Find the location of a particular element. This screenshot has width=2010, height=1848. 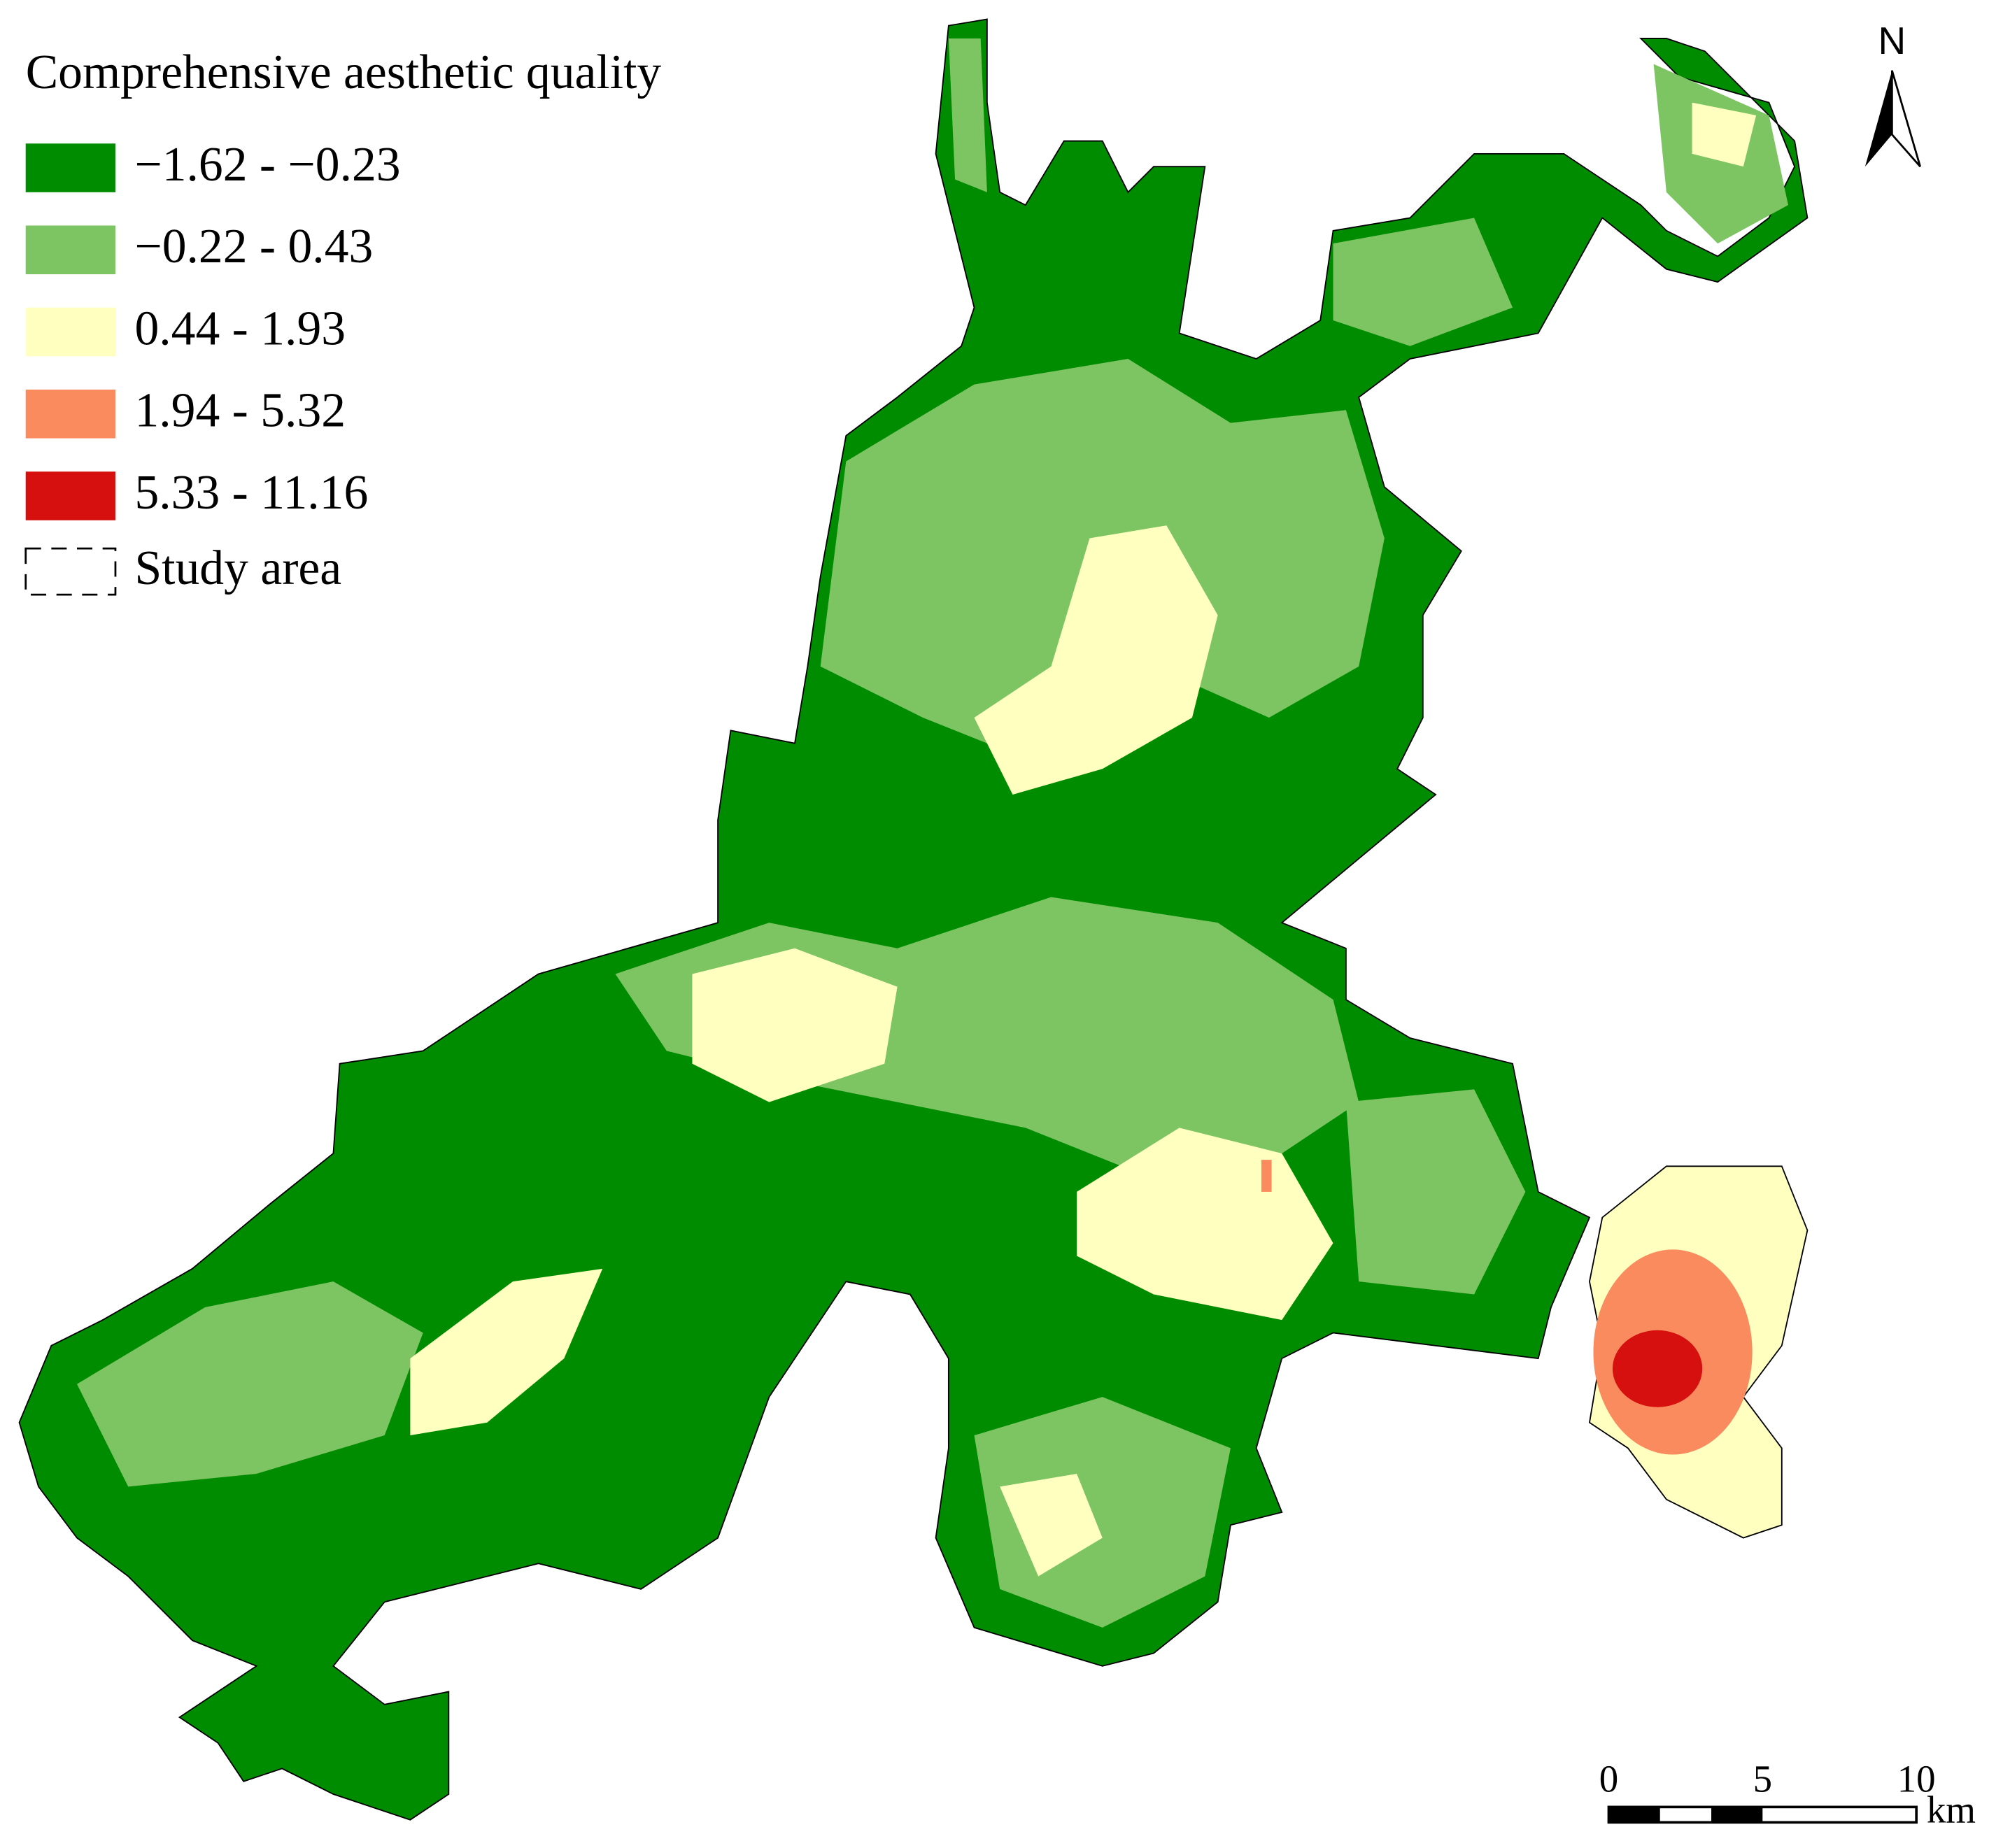

legend-label: 1.94 - 5.32 is located at coordinates (240, 411).